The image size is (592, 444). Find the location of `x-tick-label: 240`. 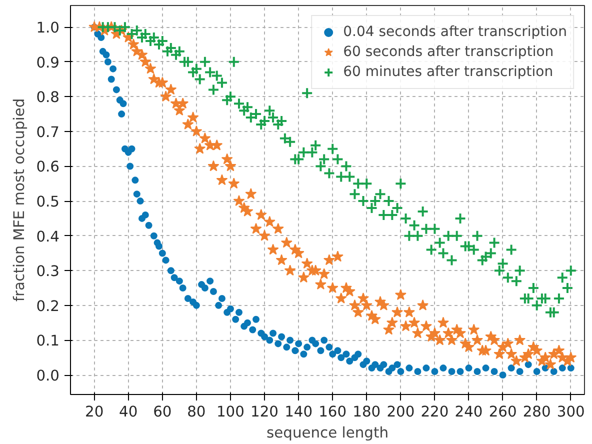

x-tick-label: 240 is located at coordinates (468, 412).